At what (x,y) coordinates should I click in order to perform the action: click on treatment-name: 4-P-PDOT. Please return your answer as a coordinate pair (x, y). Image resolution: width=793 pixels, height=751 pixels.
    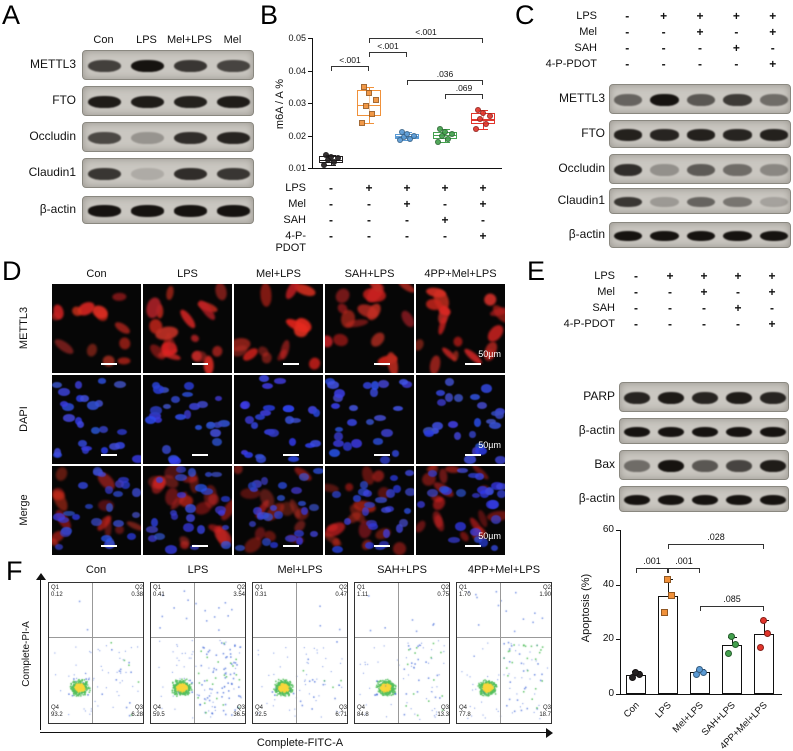
    Looking at the image, I should click on (571, 64).